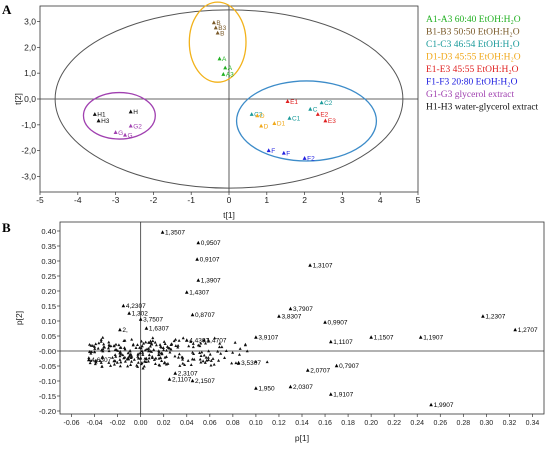 The height and width of the screenshot is (449, 550). Describe the element at coordinates (294, 102) in the screenshot. I see `panel-a-point-label: E1` at that location.